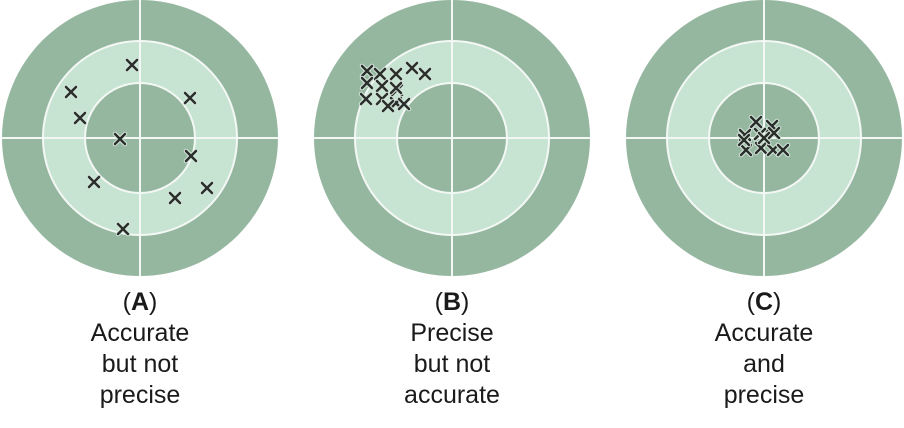 This screenshot has width=904, height=428. What do you see at coordinates (140, 364) in the screenshot?
I see `caption-a-line-2: but not` at bounding box center [140, 364].